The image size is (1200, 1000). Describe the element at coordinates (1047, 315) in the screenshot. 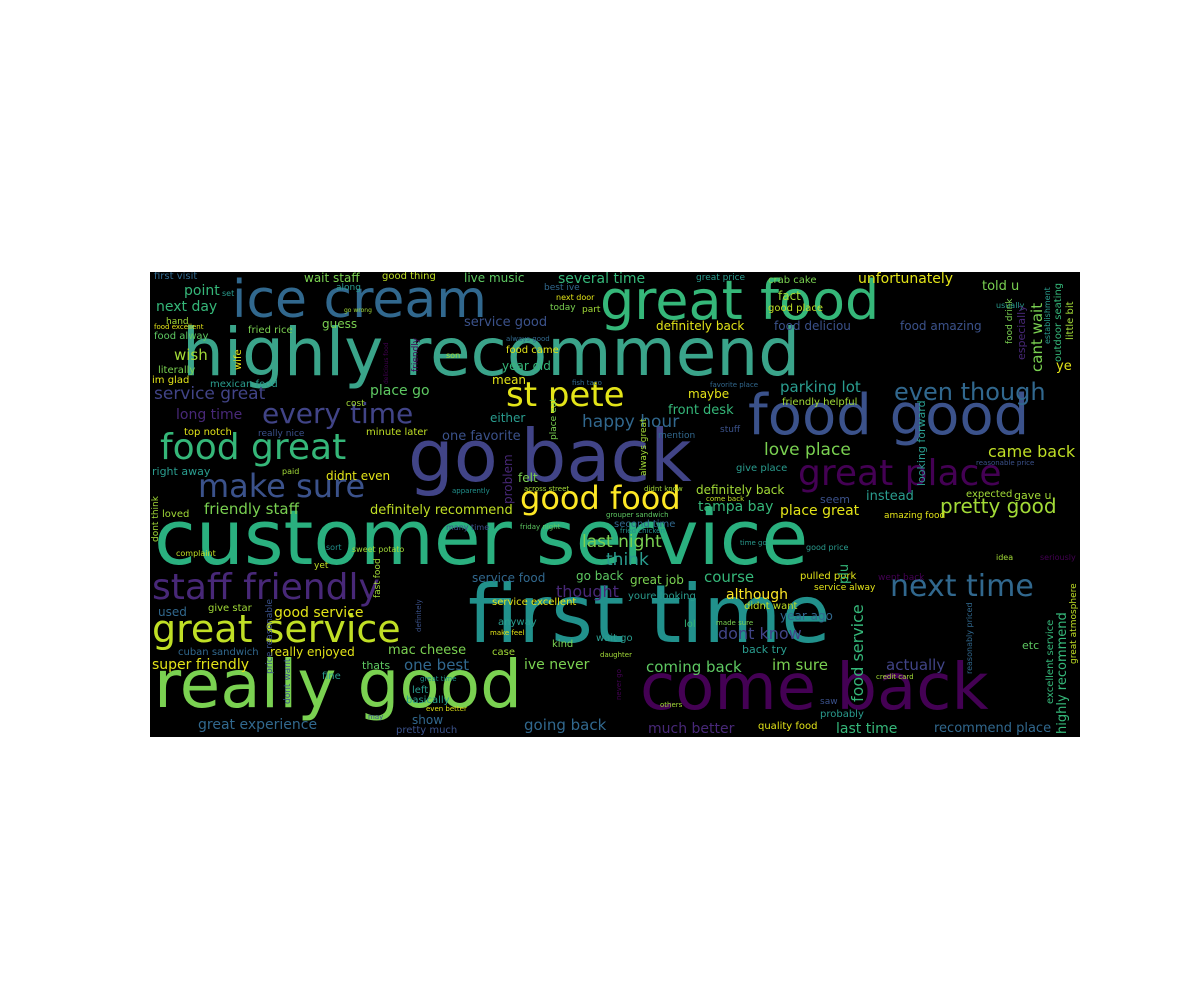

I see `word-establishment: establishment` at that location.